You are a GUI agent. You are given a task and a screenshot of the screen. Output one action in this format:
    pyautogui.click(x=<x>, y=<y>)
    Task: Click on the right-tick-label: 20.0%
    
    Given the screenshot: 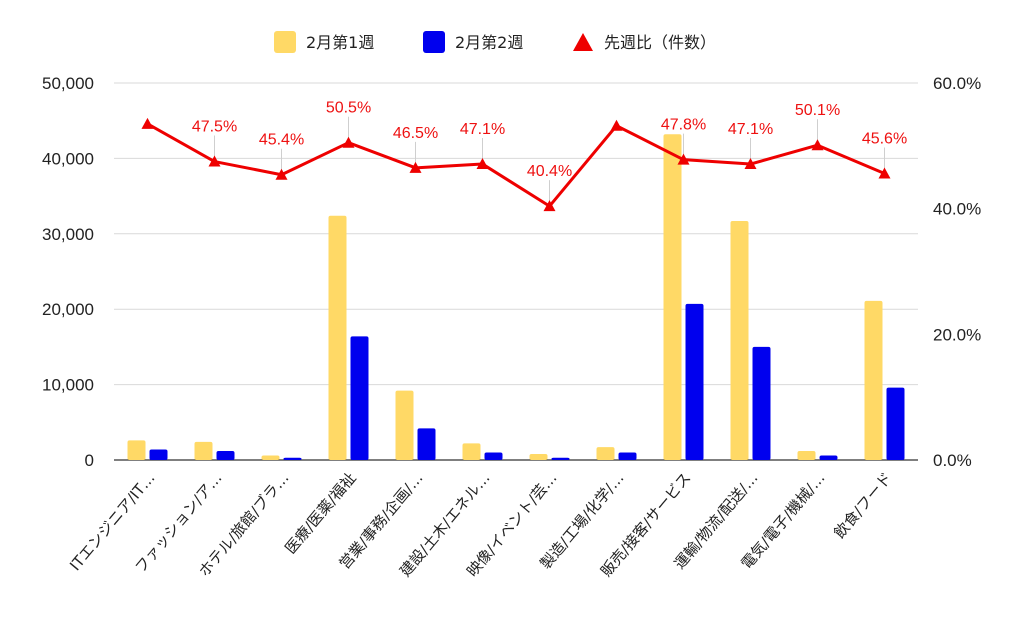 What is the action you would take?
    pyautogui.click(x=957, y=334)
    